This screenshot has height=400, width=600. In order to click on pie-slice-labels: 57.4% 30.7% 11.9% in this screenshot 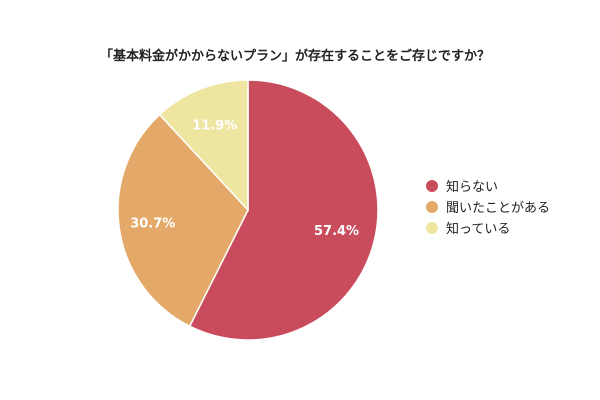, I will do `click(244, 178)`.